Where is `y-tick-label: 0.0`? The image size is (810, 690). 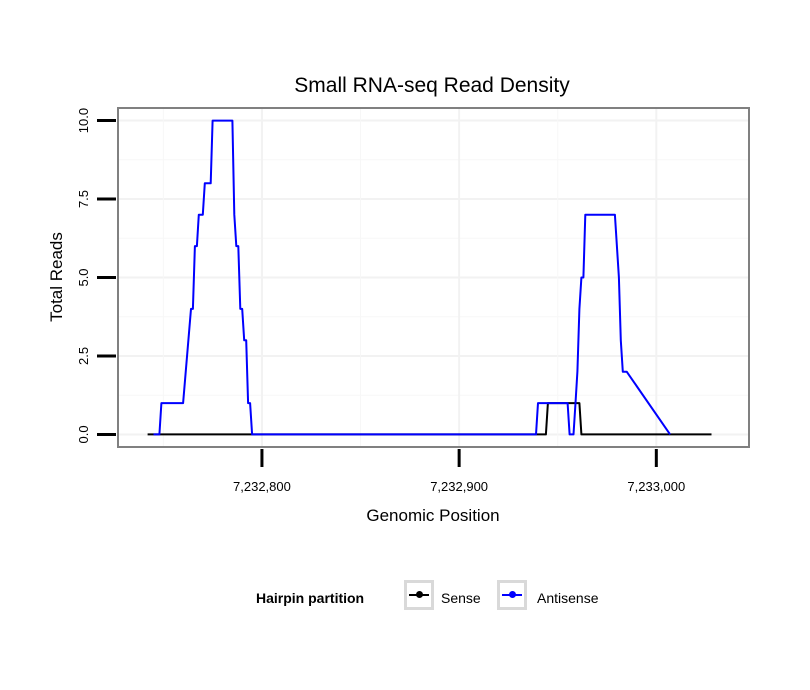
y-tick-label: 0.0 is located at coordinates (83, 434).